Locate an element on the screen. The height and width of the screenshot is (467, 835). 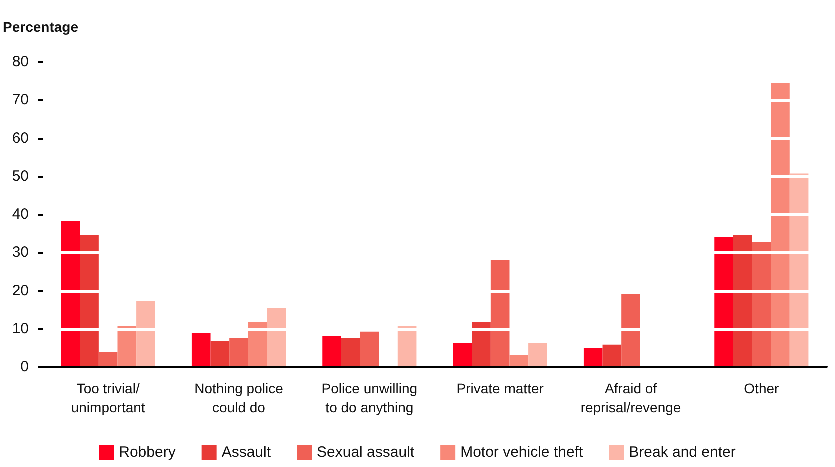
x-tick-label: Afraid of reprisal/revenge is located at coordinates (631, 398).